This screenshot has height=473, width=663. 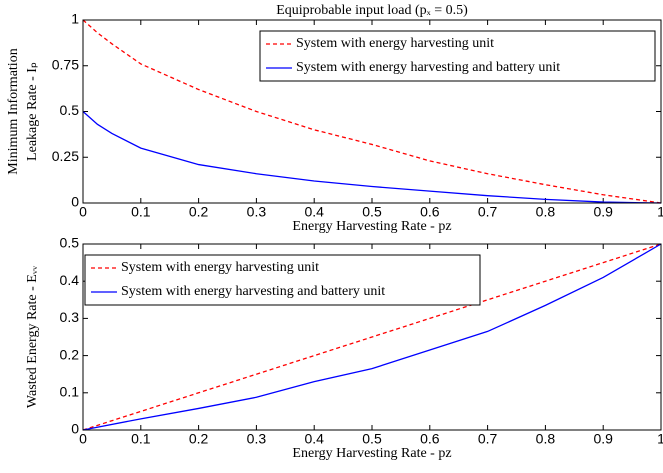 I want to click on y-tick-label: 0.1, so click(x=70, y=392).